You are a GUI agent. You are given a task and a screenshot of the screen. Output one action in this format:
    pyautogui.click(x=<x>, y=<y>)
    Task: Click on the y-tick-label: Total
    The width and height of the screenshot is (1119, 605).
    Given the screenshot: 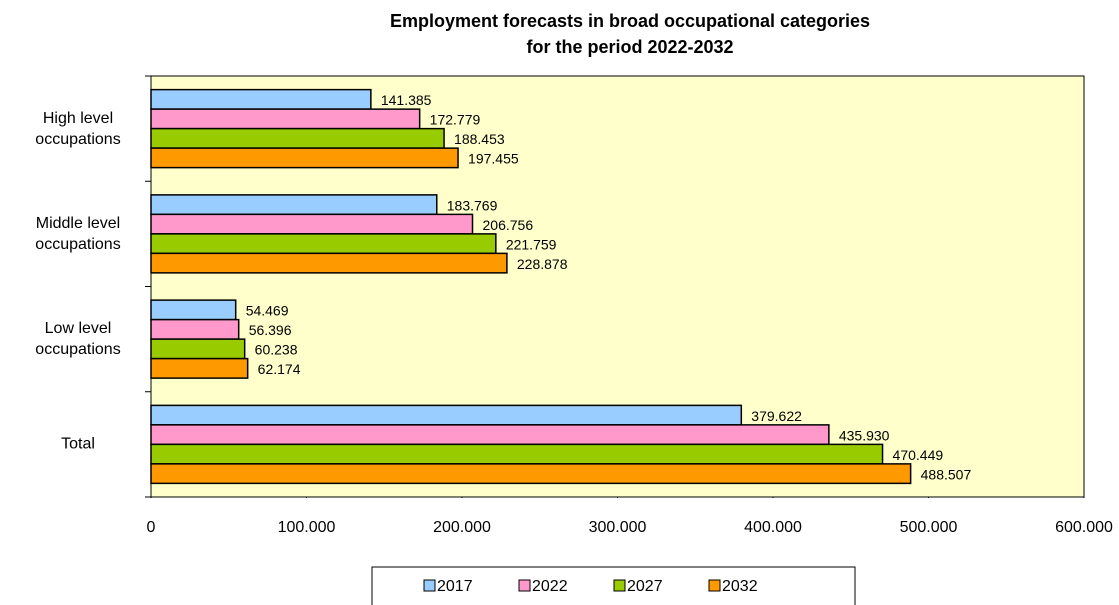 What is the action you would take?
    pyautogui.click(x=78, y=444)
    